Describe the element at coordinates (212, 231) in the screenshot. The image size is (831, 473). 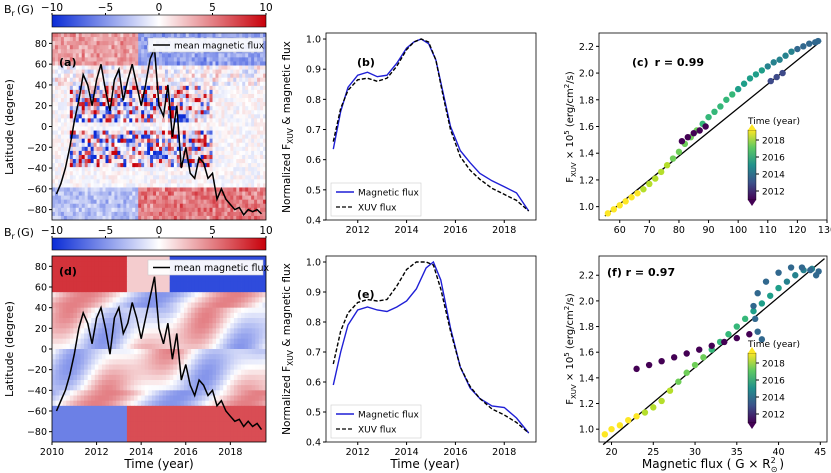
I see `colorbar-tick-label: 5` at that location.